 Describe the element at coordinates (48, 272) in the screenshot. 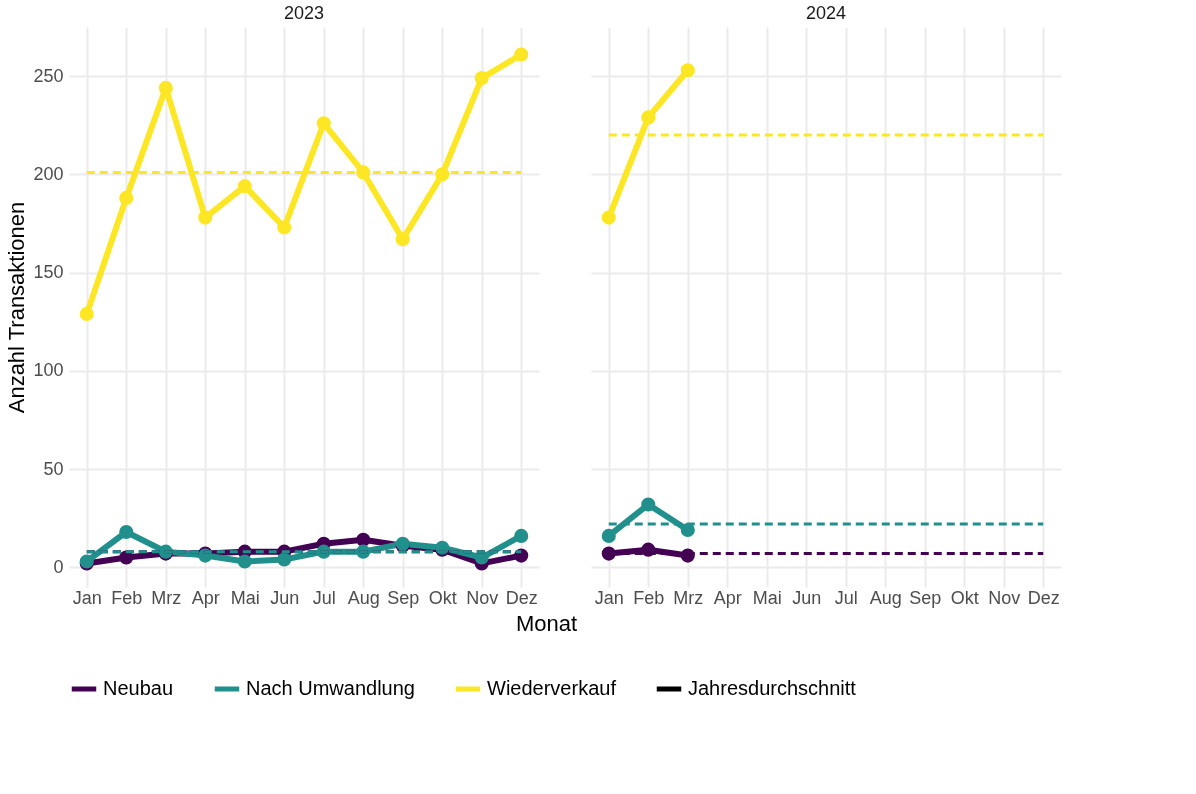

I see `y-tick-label: 150` at that location.